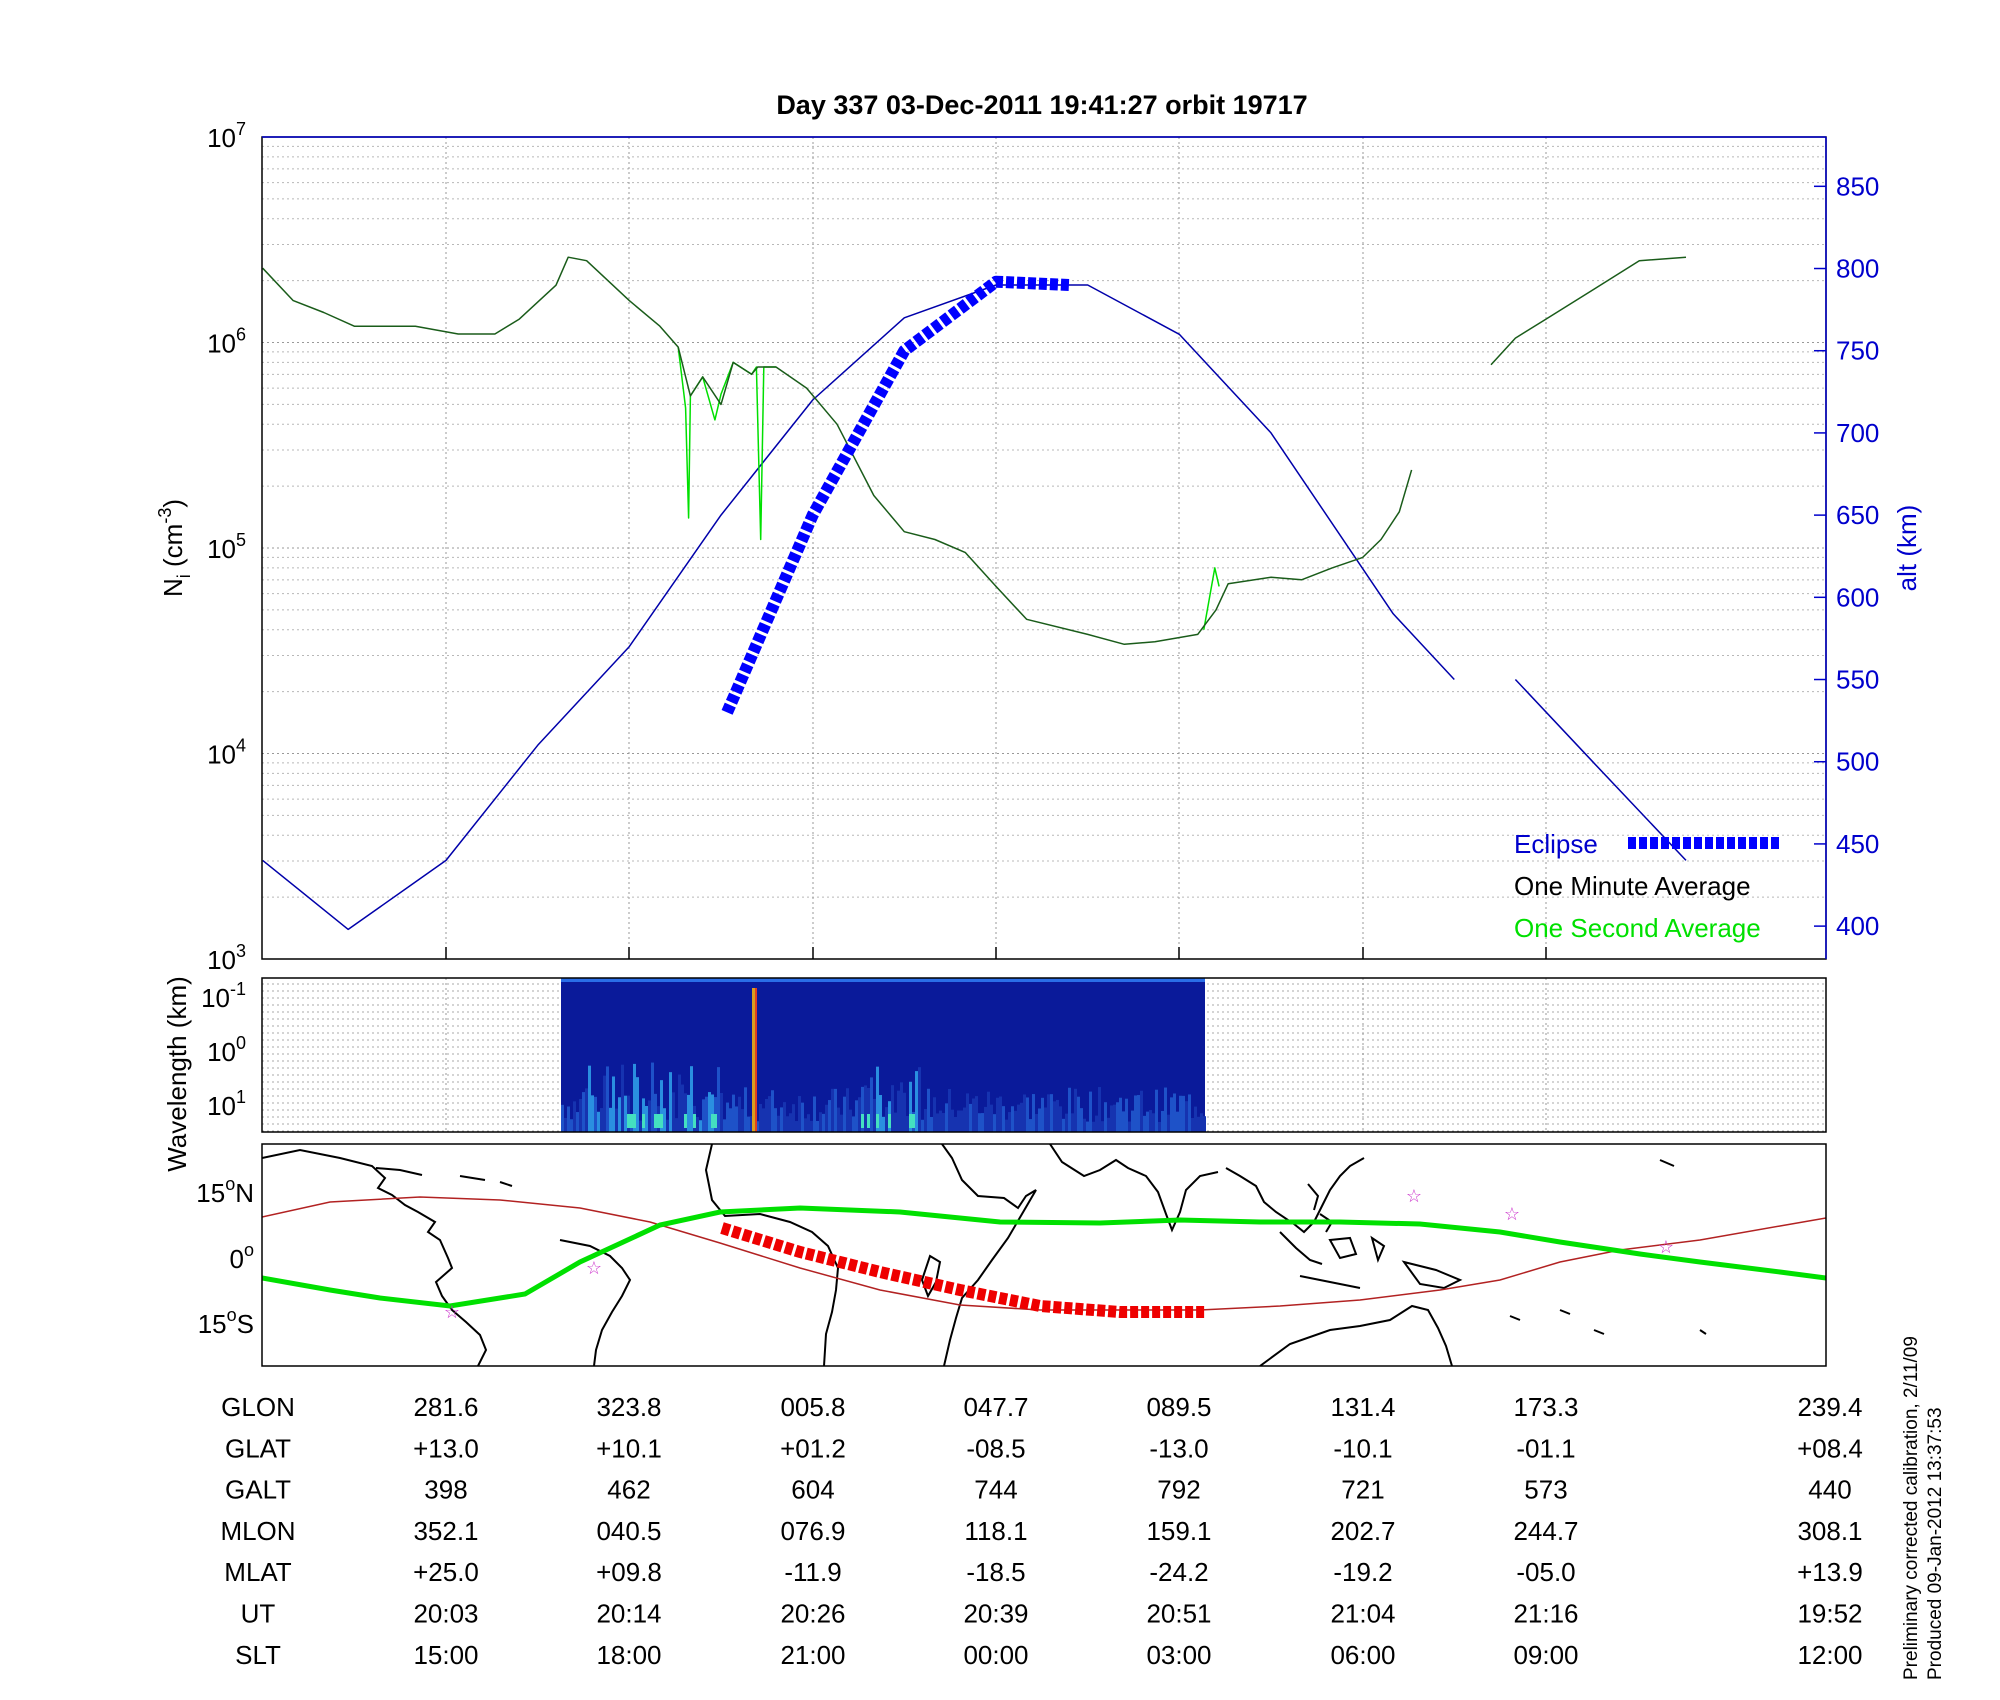  Describe the element at coordinates (1857, 680) in the screenshot. I see `altitude-tick-label: 550` at that location.